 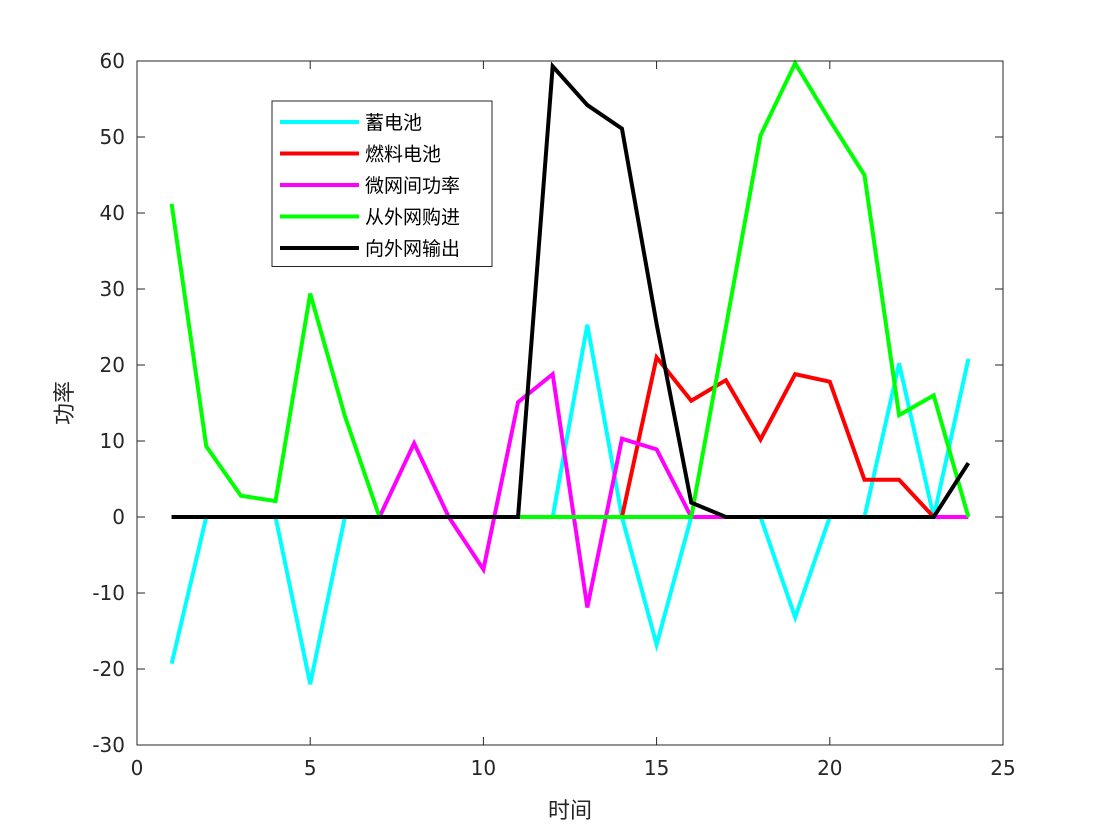 What do you see at coordinates (310, 768) in the screenshot?
I see `x-tick-label: 5` at bounding box center [310, 768].